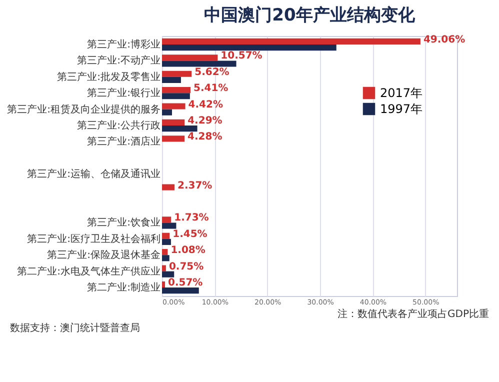 Image resolution: width=499 pixels, height=382 pixels. Describe the element at coordinates (205, 120) in the screenshot. I see `data-label: 4.29%` at that location.